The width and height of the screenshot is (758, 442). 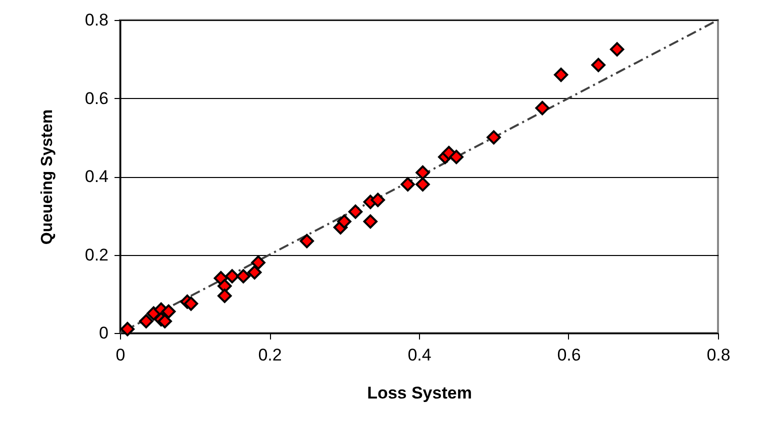 What do you see at coordinates (96, 254) in the screenshot?
I see `y-tick-label: 0.2` at bounding box center [96, 254].